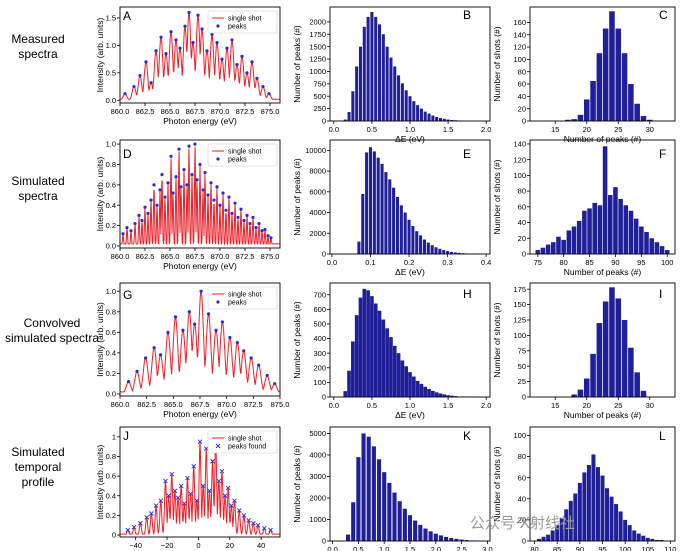 The width and height of the screenshot is (685, 551). What do you see at coordinates (317, 34) in the screenshot?
I see `y-tick-label: 1750` at bounding box center [317, 34].